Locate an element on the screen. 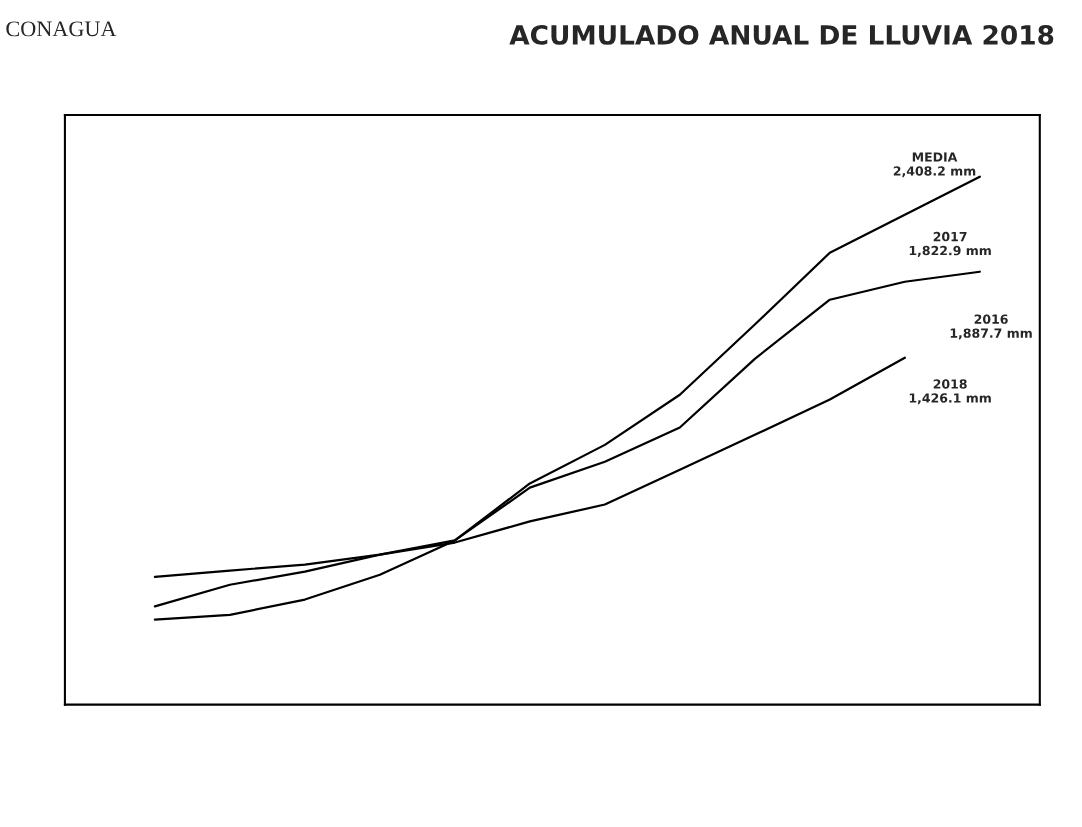  annotation: 2018 1,426.1 mm is located at coordinates (950, 392).